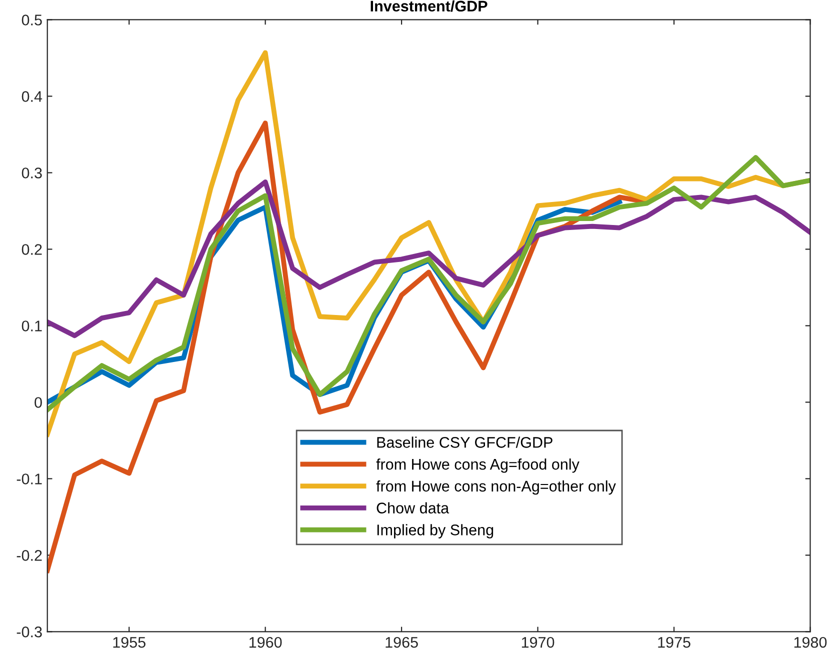 The image size is (831, 658). I want to click on legend-label: from Howe cons Ag=food only, so click(478, 465).